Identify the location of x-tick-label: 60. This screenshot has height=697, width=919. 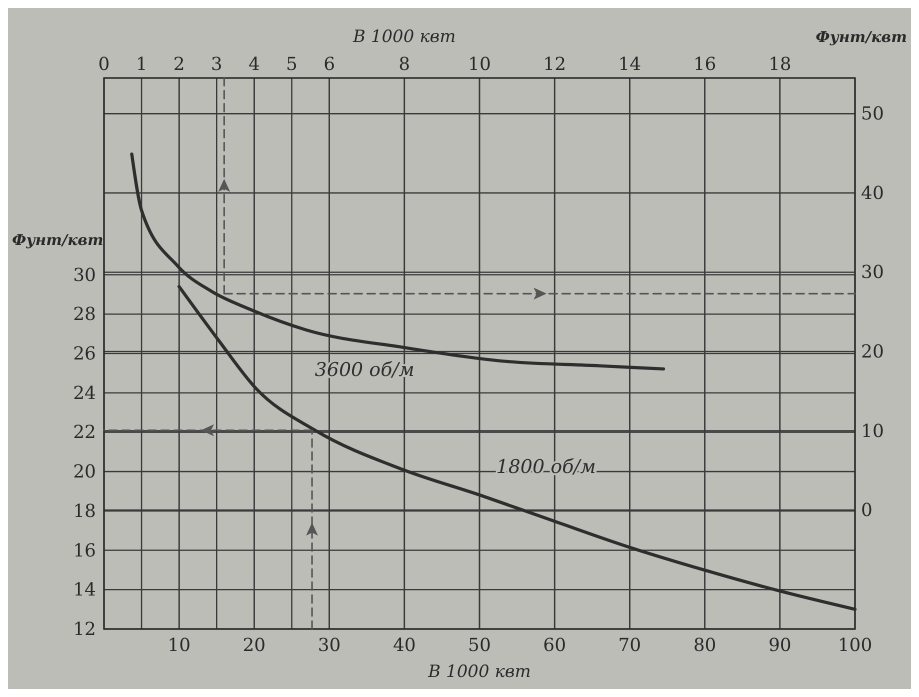
(554, 645).